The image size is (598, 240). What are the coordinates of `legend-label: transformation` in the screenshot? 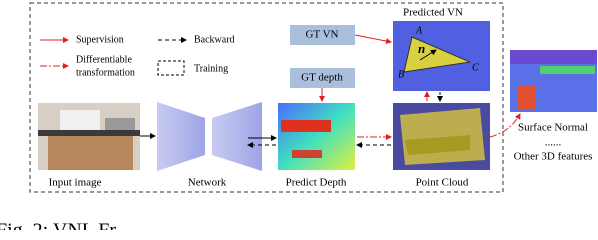 It's located at (105, 72).